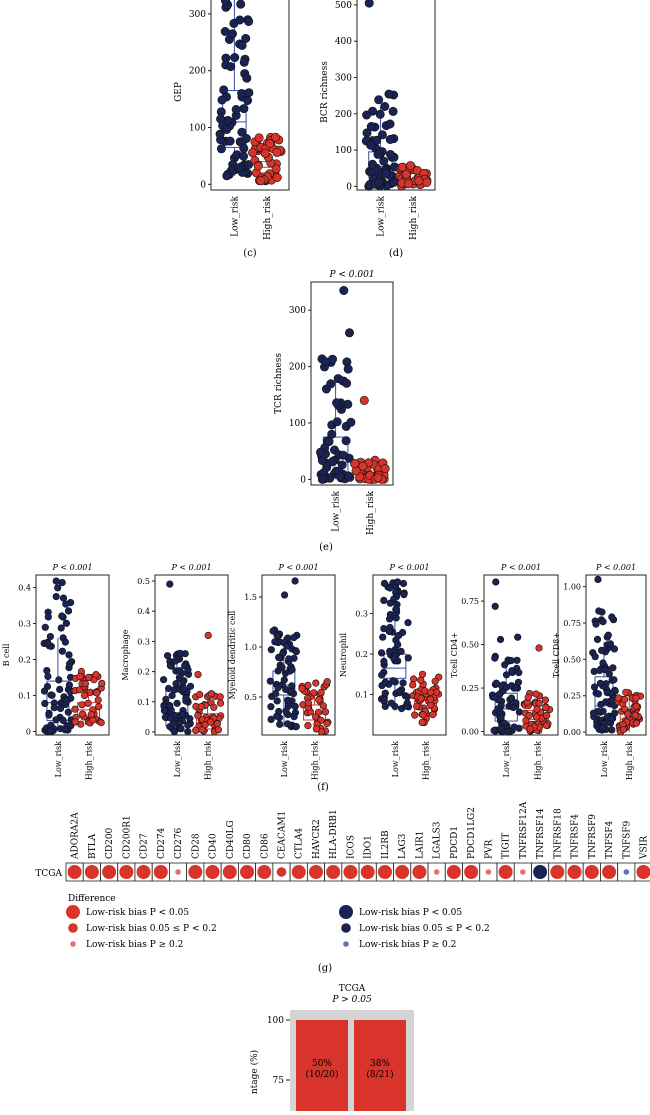 This screenshot has width=650, height=1115. Describe the element at coordinates (414, 217) in the screenshot. I see `x-tick-label: High_risk` at that location.